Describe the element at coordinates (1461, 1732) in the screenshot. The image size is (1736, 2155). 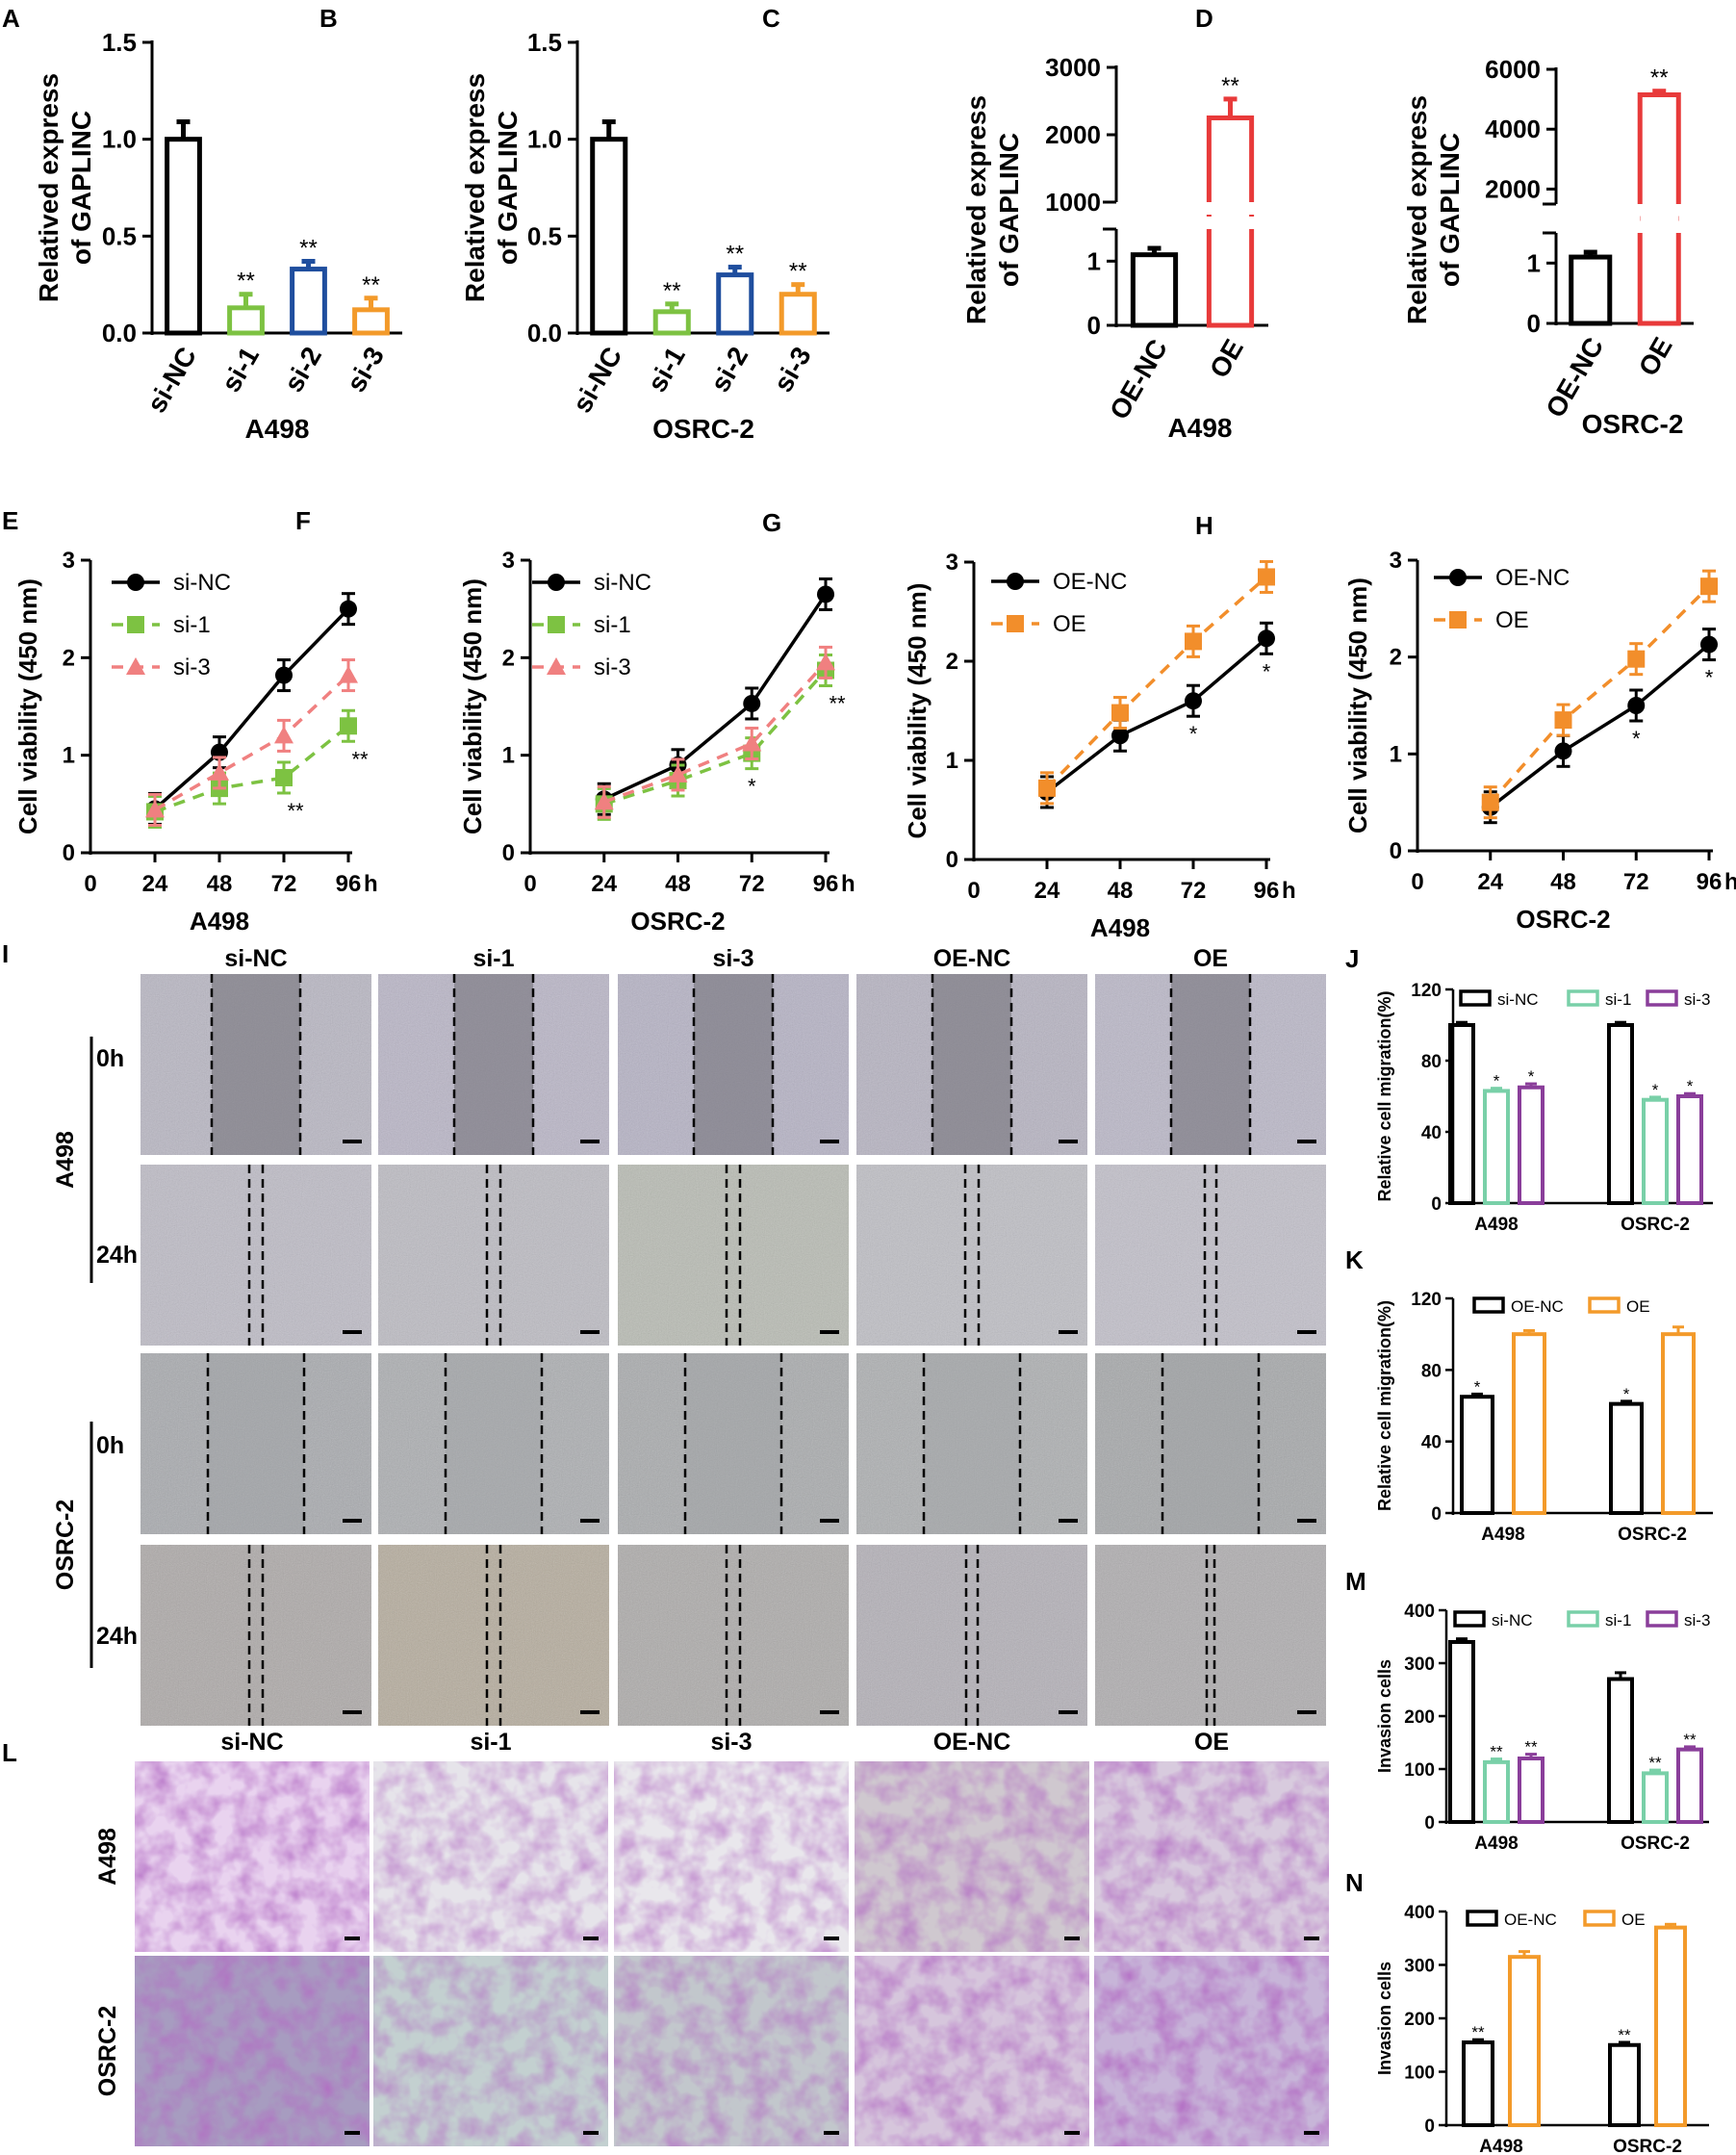
I see `bar-si-NC-A498` at that location.